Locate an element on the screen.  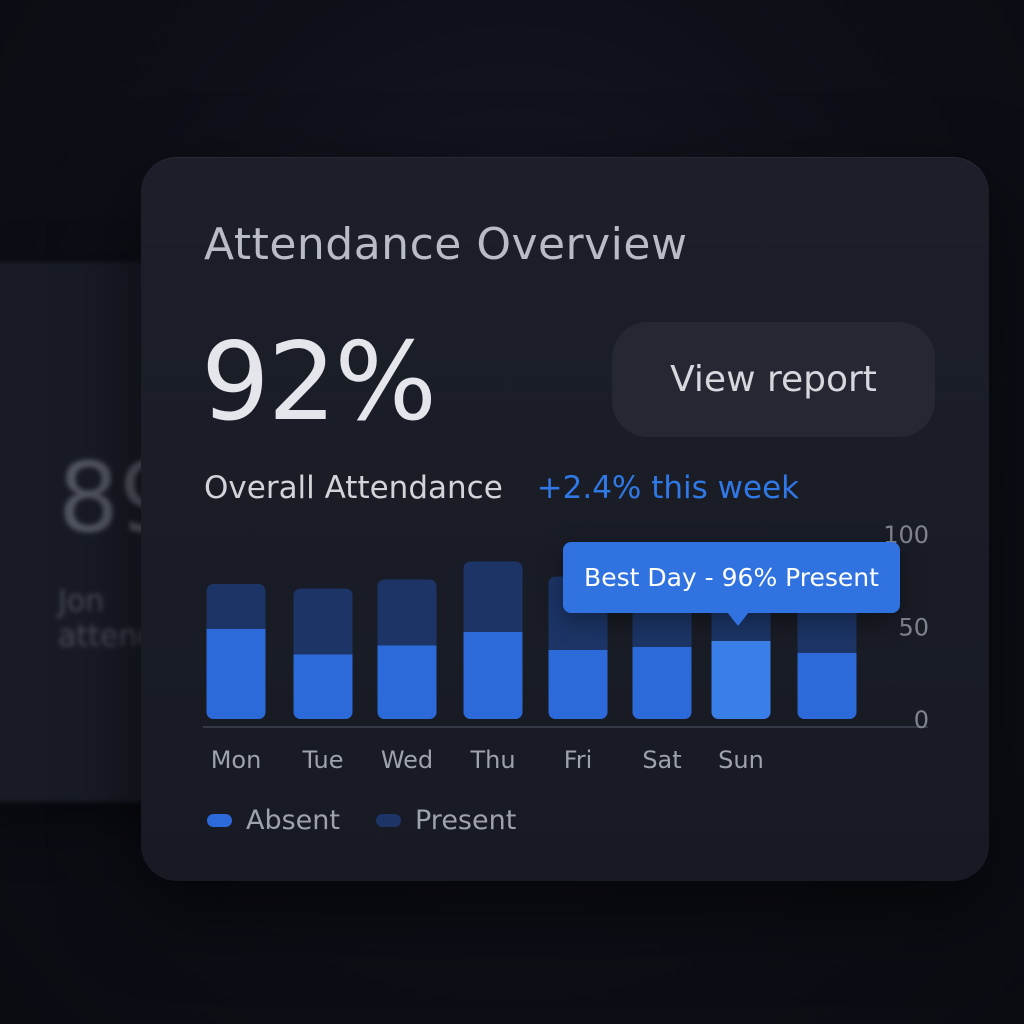
legend-item-present: Present is located at coordinates (446, 820).